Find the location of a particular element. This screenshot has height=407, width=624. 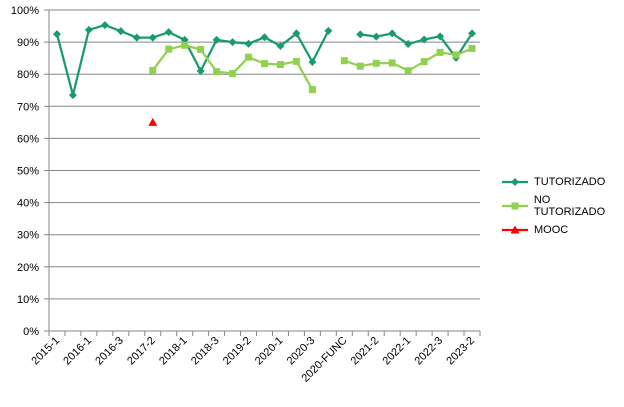

x-tick-label: 2016-1 is located at coordinates (77, 351).